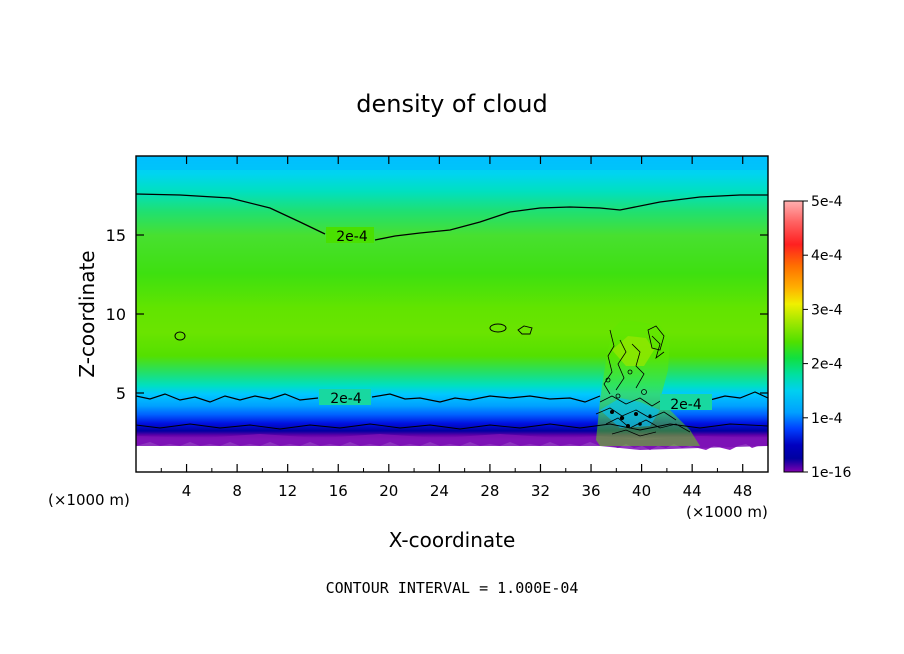  What do you see at coordinates (489, 491) in the screenshot?
I see `x-tick-label: 28` at bounding box center [489, 491].